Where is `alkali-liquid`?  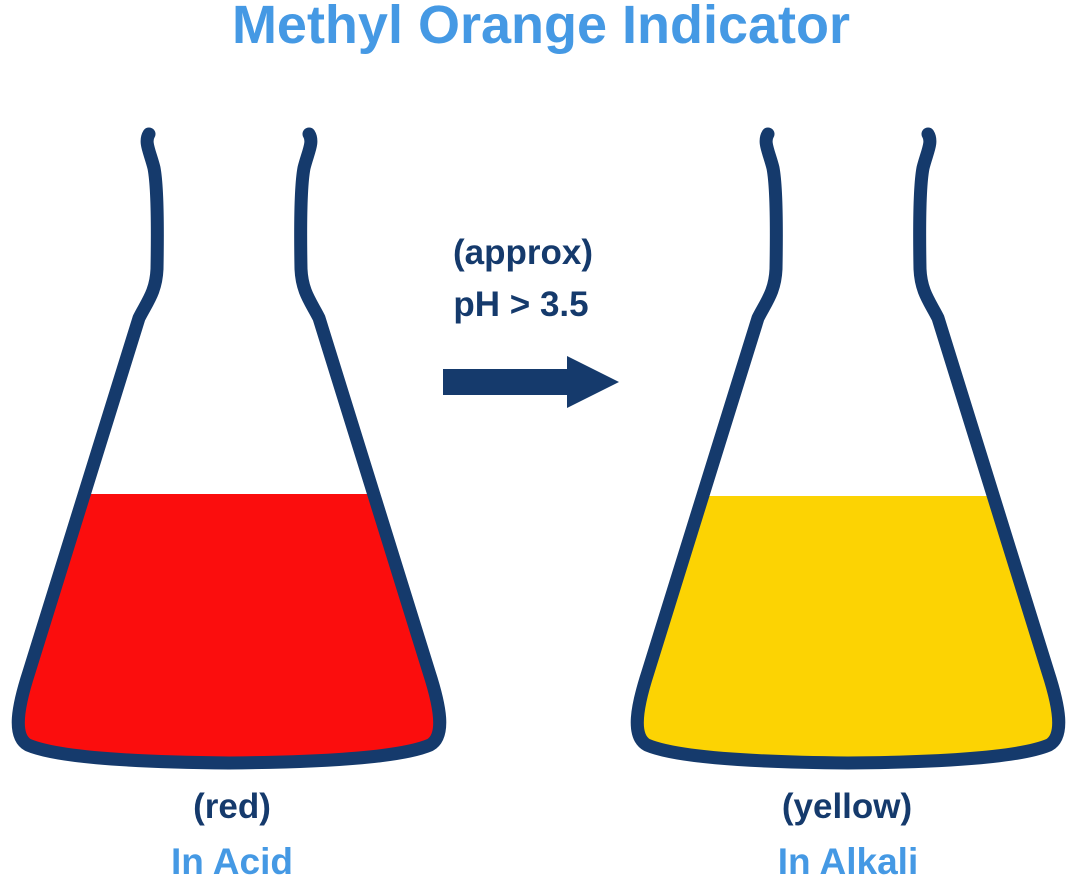
alkali-liquid is located at coordinates (848, 629).